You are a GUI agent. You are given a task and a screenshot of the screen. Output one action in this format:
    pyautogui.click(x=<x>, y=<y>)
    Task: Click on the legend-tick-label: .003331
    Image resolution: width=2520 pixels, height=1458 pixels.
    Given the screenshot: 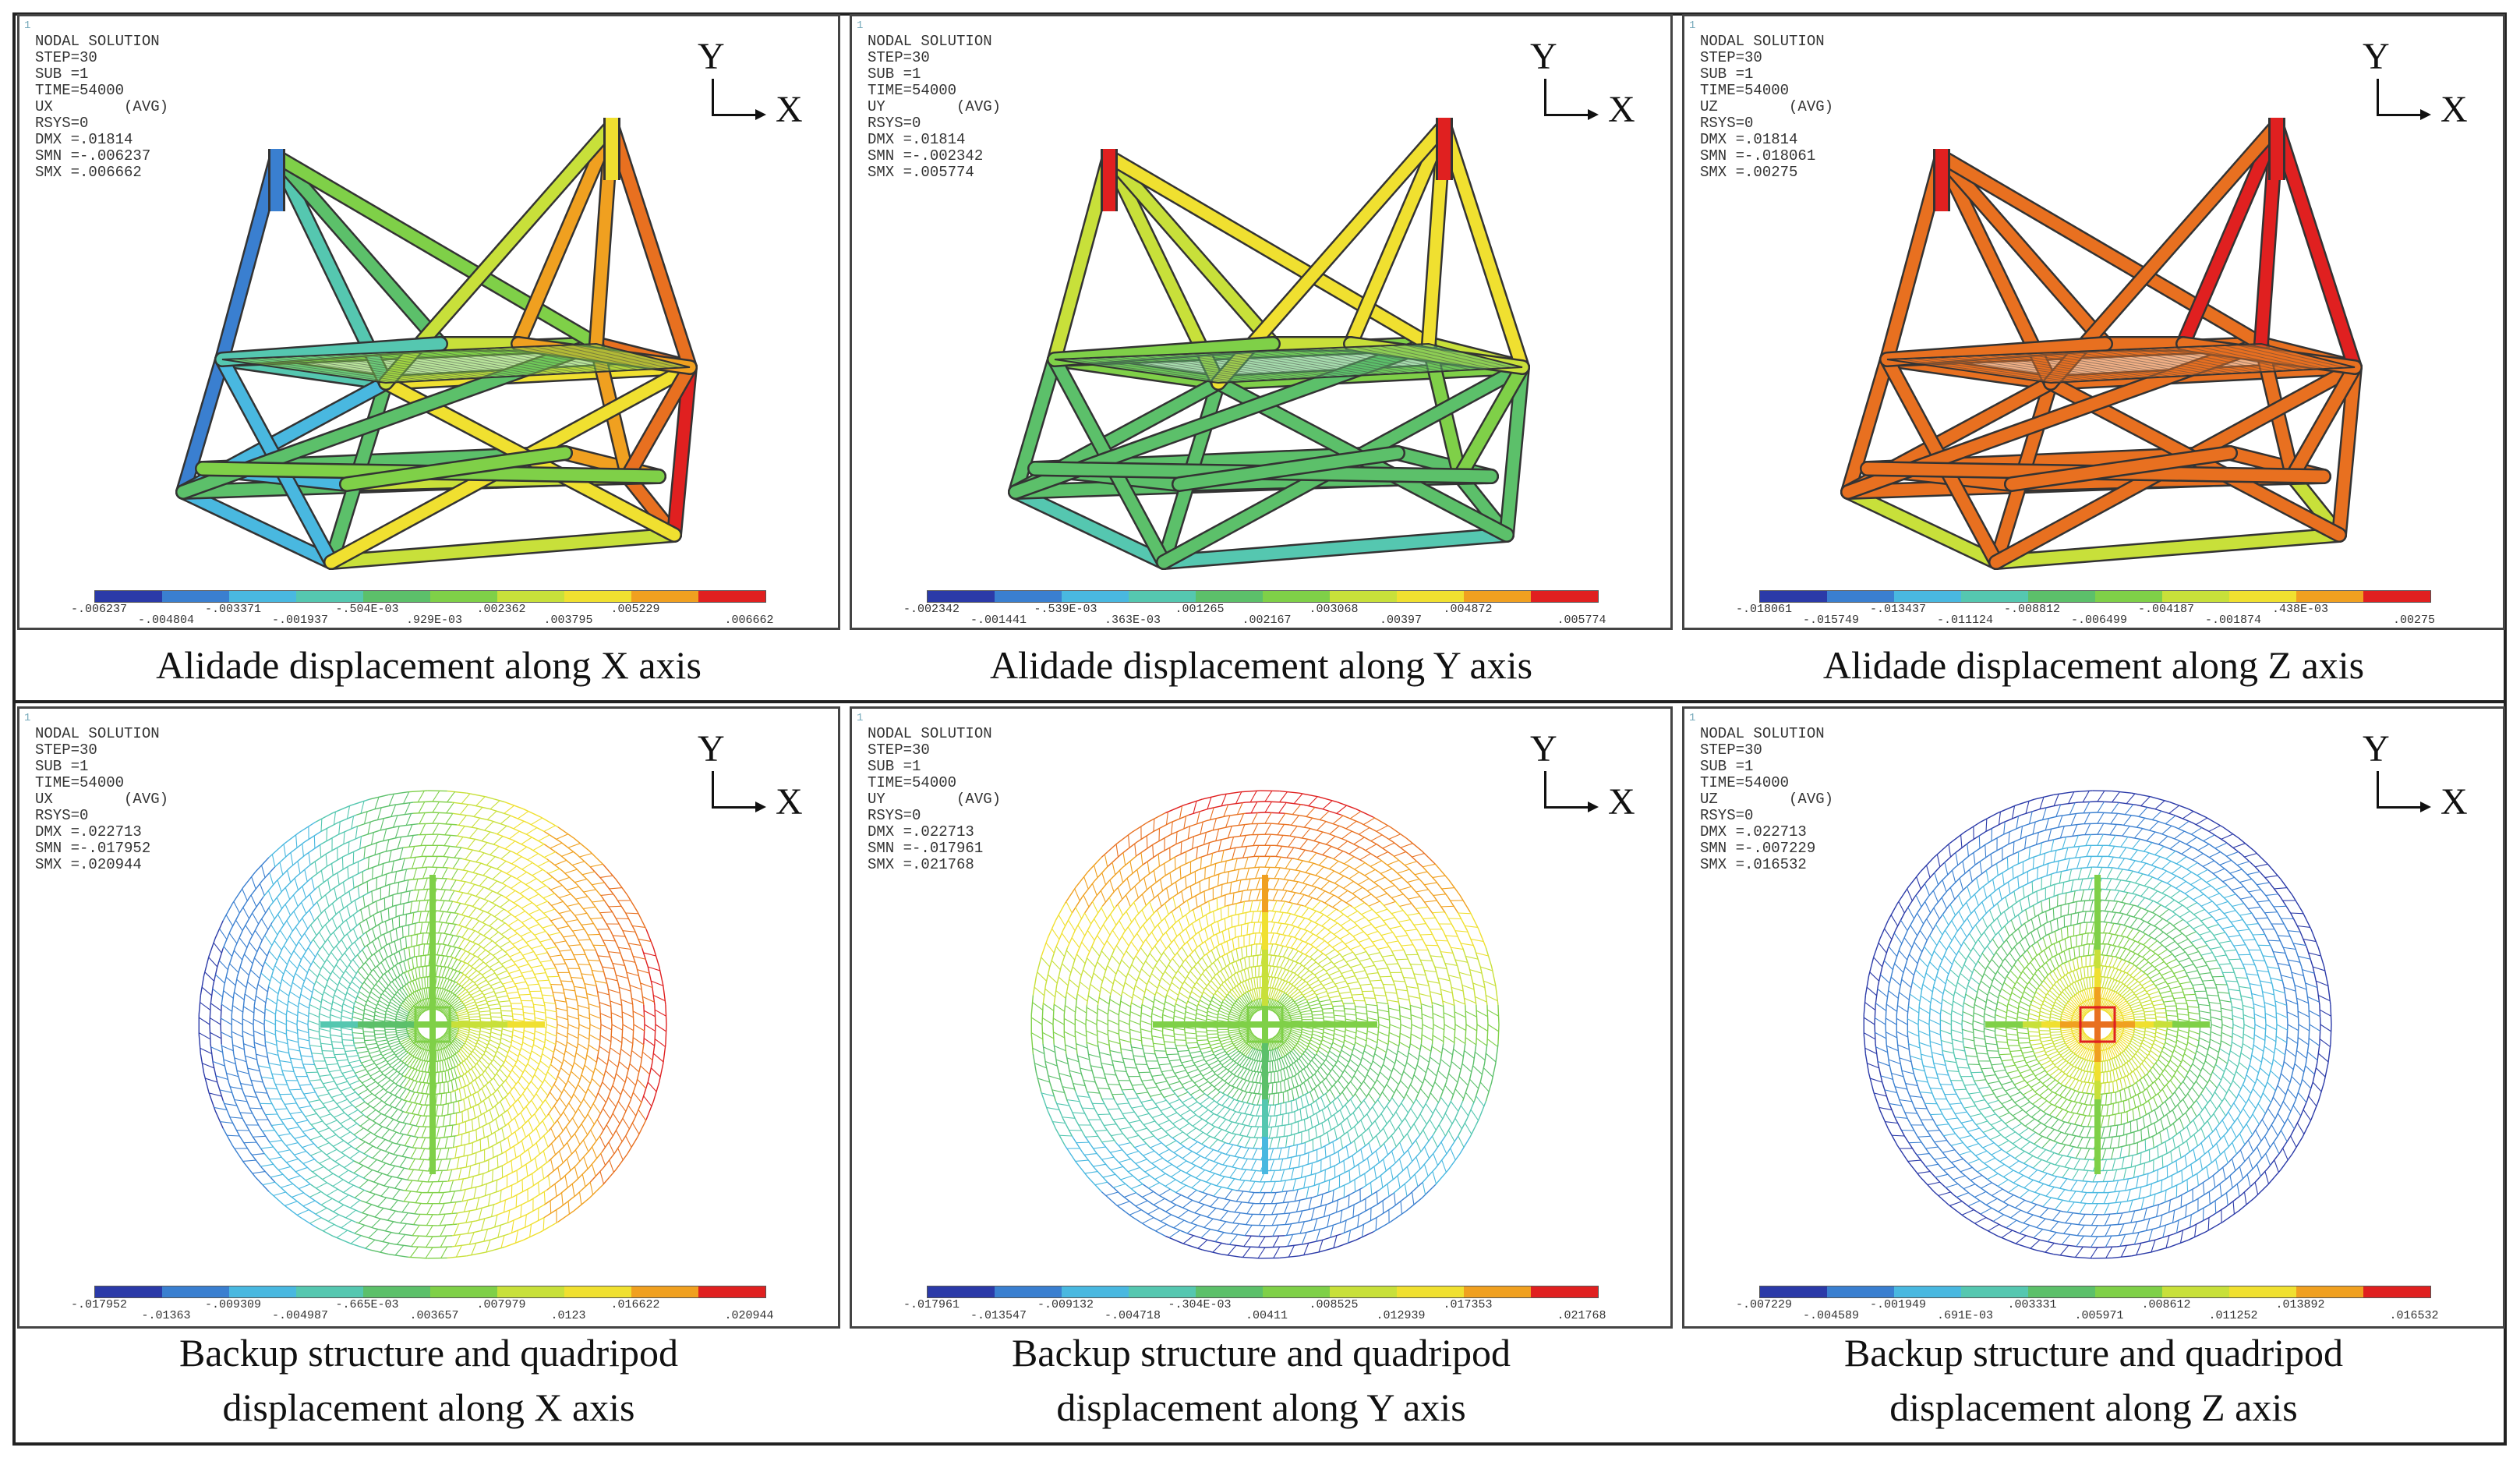 What is the action you would take?
    pyautogui.click(x=2032, y=1304)
    